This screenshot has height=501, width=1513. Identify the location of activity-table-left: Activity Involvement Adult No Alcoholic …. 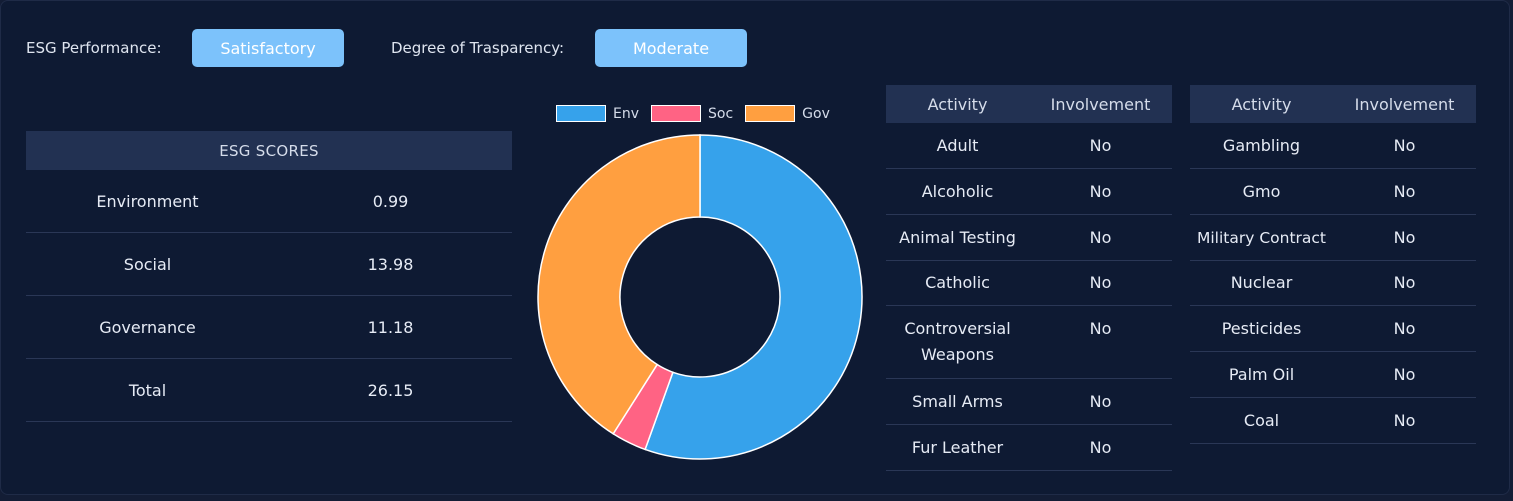
(1029, 278).